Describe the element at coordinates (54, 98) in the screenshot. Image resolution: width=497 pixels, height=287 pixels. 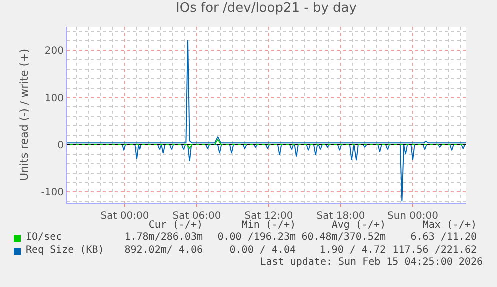
I see `y-tick-label: 100` at that location.